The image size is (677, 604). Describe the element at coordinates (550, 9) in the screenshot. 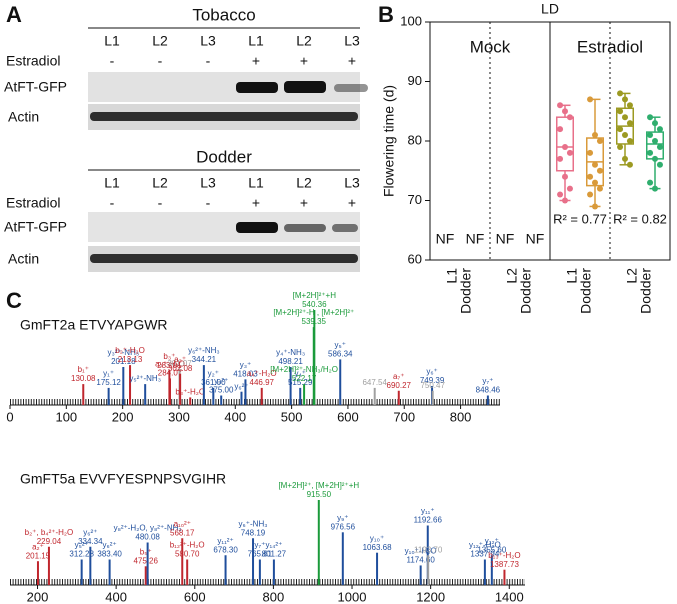

I see `chart-title: LD` at that location.